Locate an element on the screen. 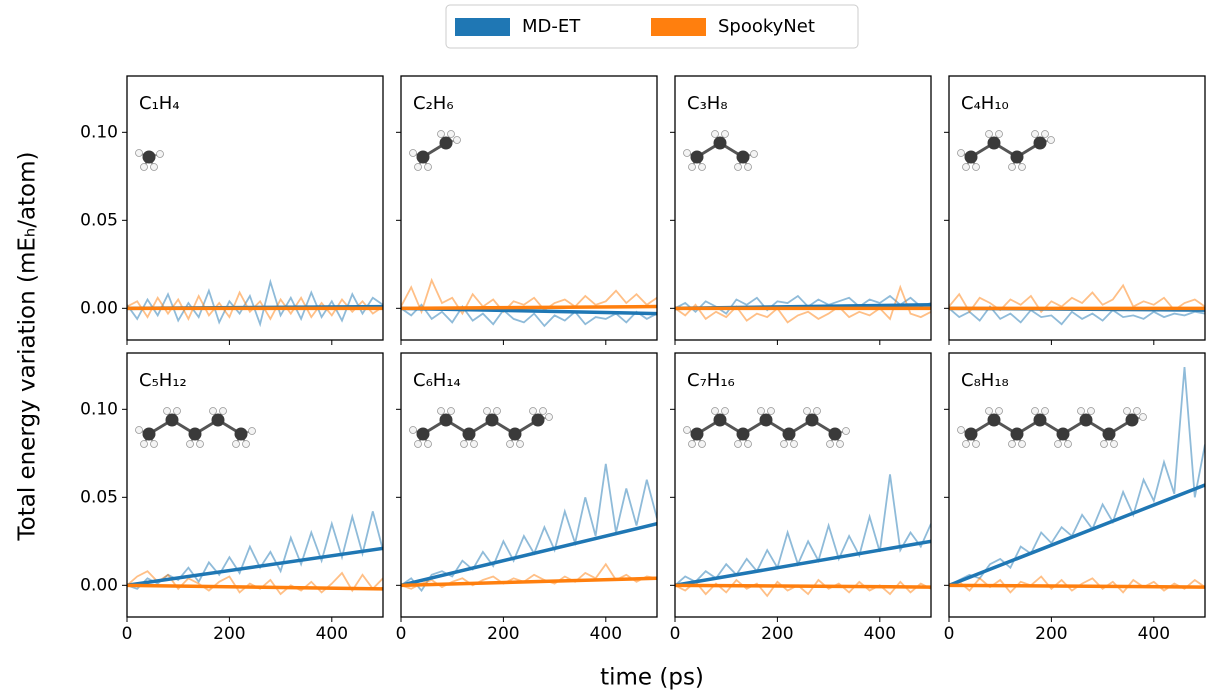 Image resolution: width=1208 pixels, height=691 pixels. legend-swatch is located at coordinates (678, 27).